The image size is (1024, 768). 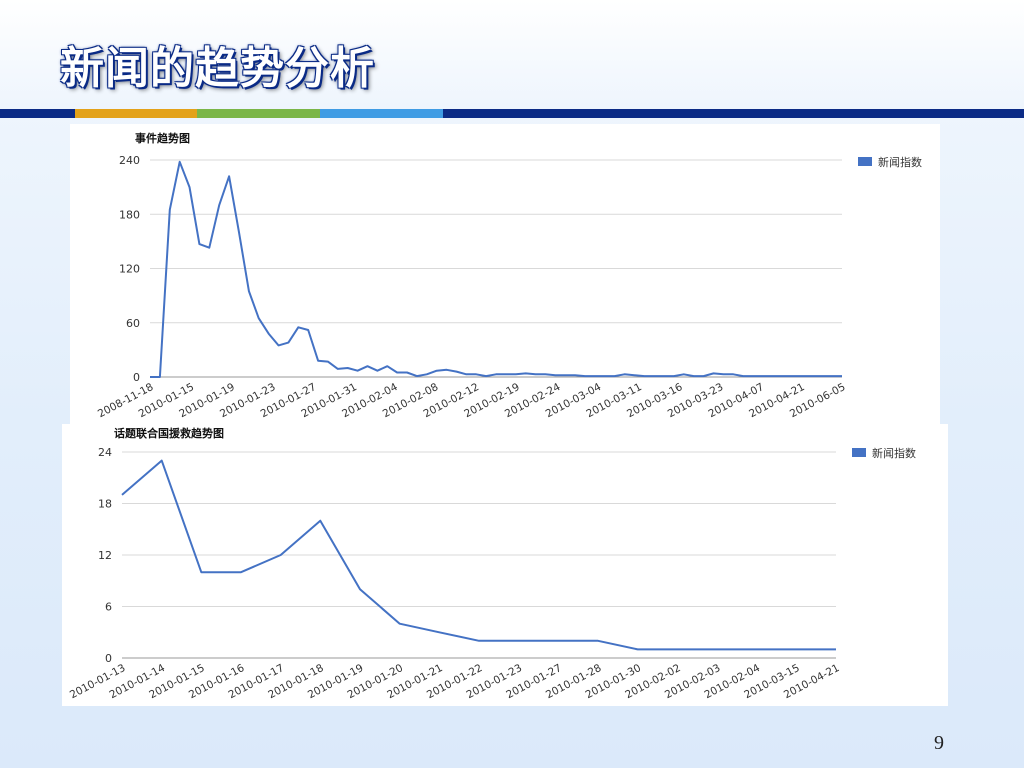 What do you see at coordinates (105, 504) in the screenshot?
I see `y-tick-label: 18` at bounding box center [105, 504].